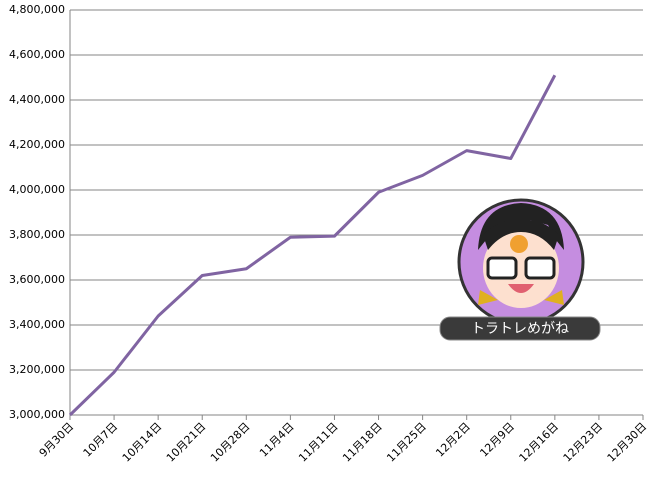 The height and width of the screenshot is (485, 665). What do you see at coordinates (37, 144) in the screenshot?
I see `y-tick-label: 4,200,000` at bounding box center [37, 144].